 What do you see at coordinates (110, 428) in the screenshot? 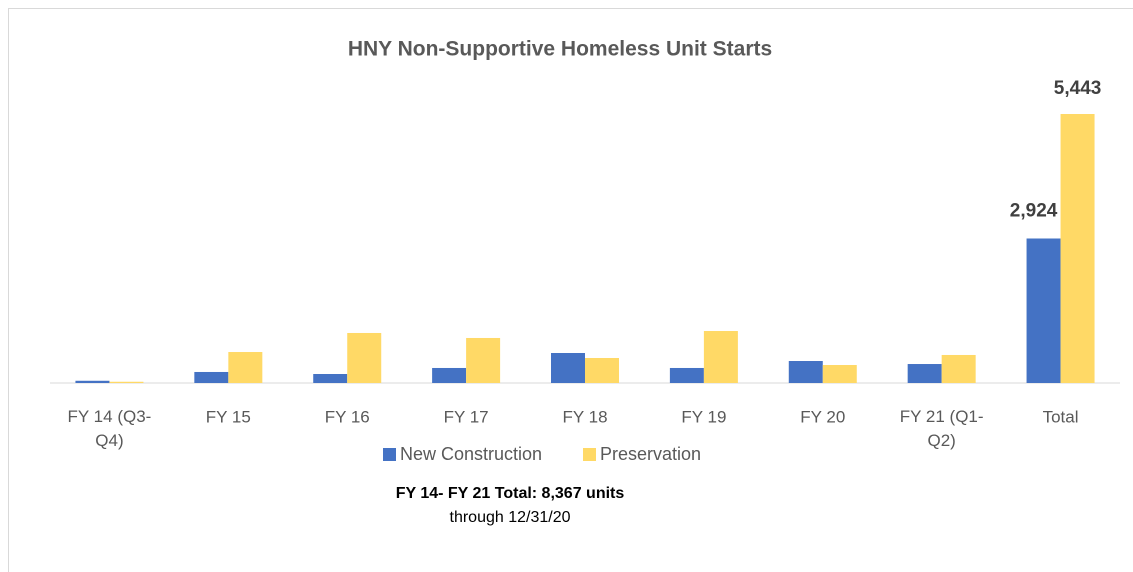
I see `x-tick-label: FY 14 (Q3- Q4)` at bounding box center [110, 428].